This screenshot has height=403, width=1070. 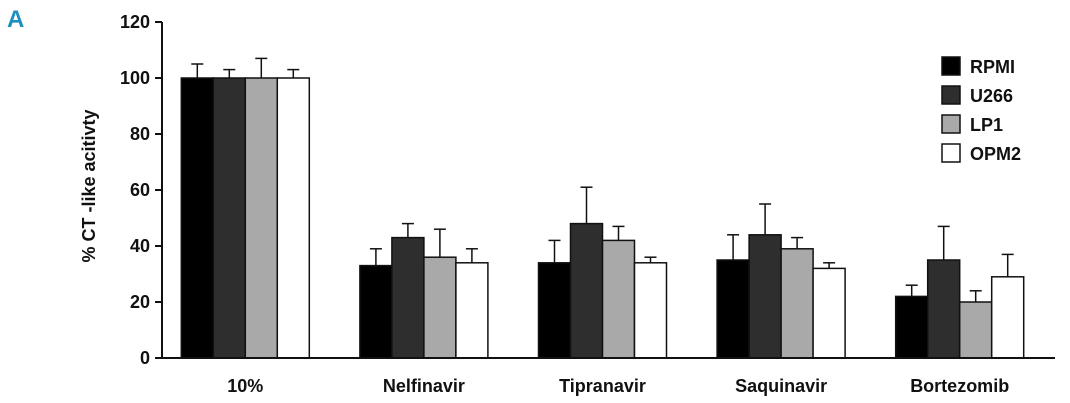 What do you see at coordinates (995, 154) in the screenshot?
I see `legend-label-opm2: OPM2` at bounding box center [995, 154].